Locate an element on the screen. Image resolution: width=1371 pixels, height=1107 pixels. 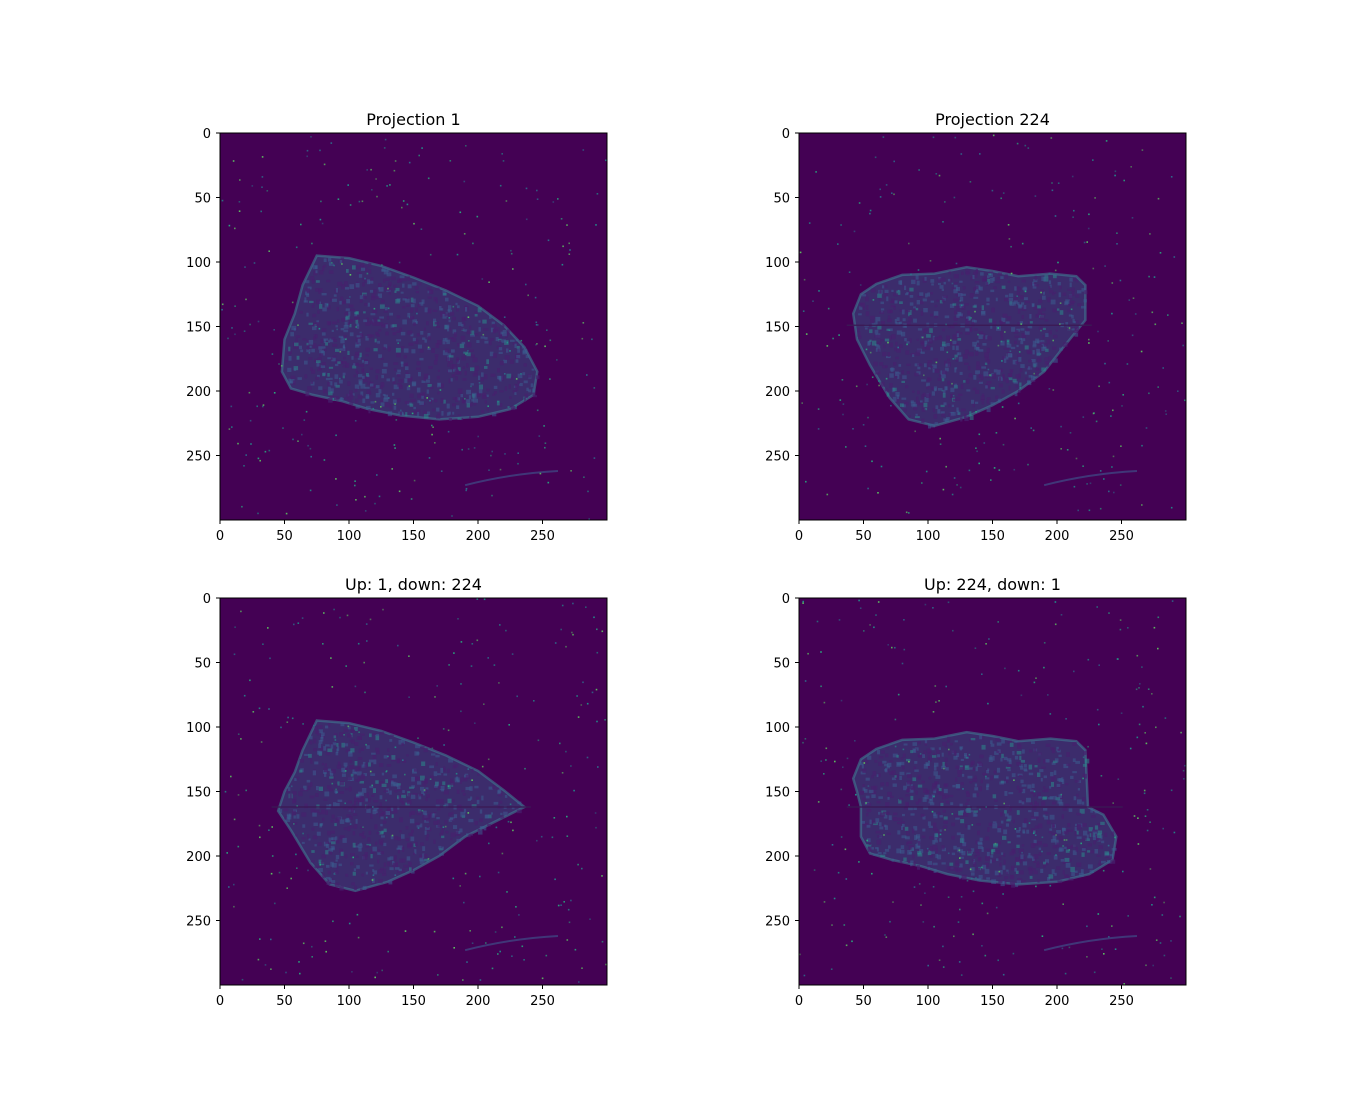
subplot-title: Projection 1 is located at coordinates (413, 119).